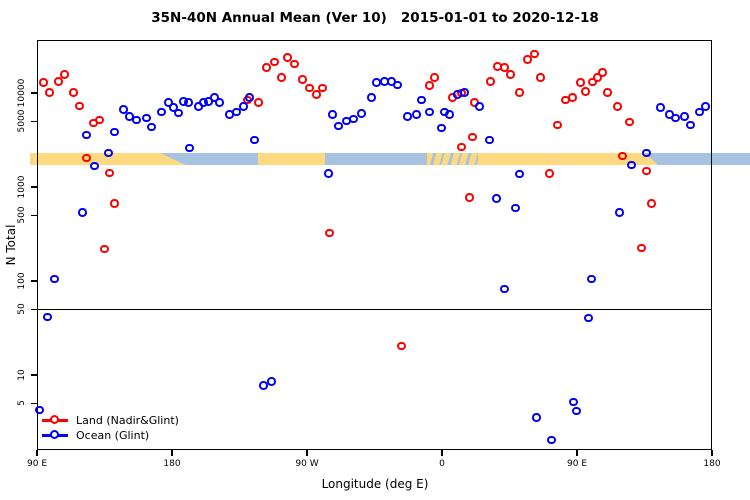  I want to click on y-tick-label: 500, so click(22, 215).